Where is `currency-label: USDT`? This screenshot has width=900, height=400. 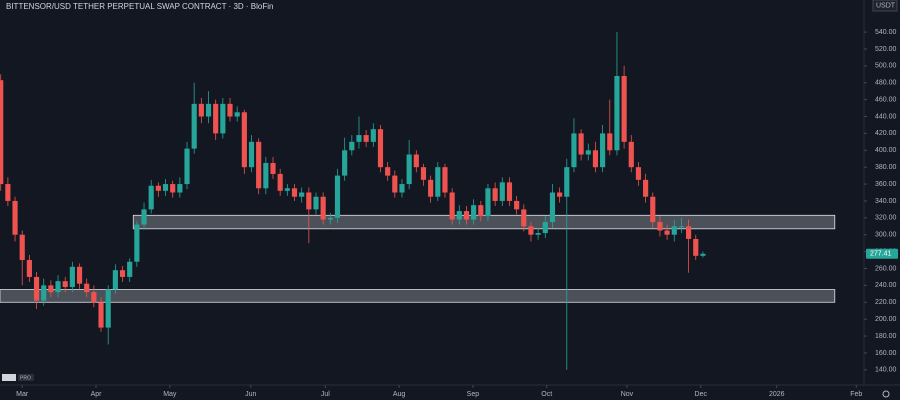 currency-label: USDT is located at coordinates (886, 5).